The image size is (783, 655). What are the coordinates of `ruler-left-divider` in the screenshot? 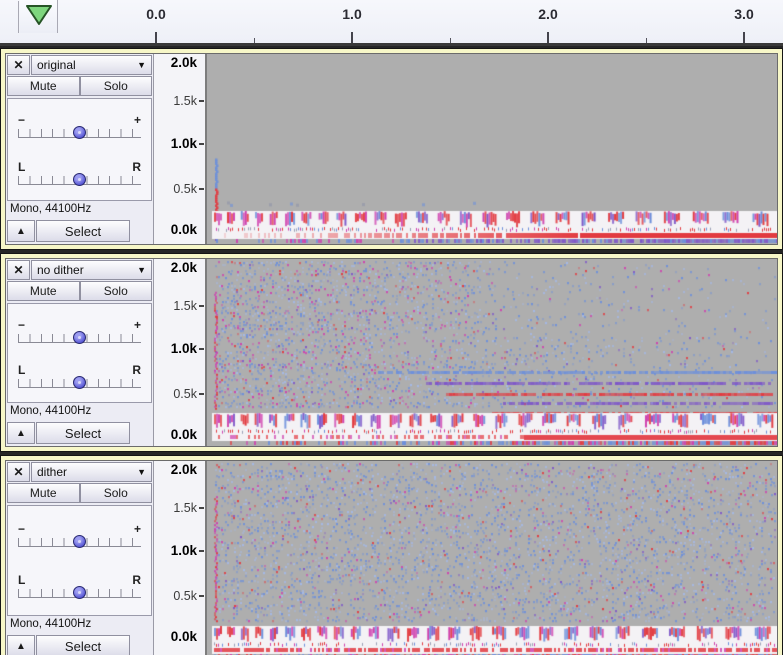 It's located at (18, 17).